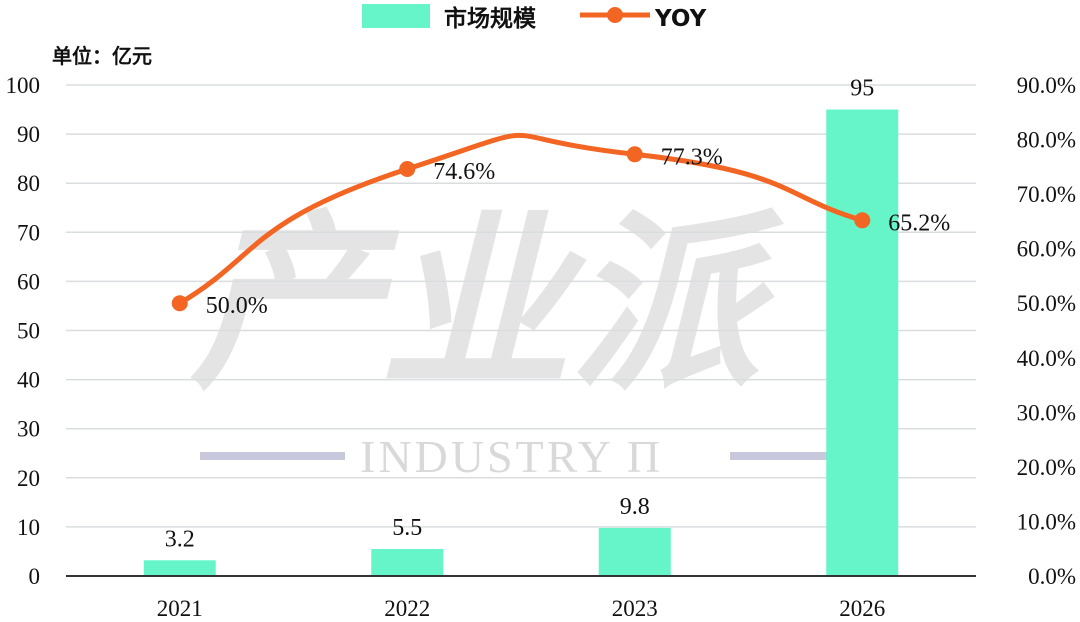 This screenshot has width=1080, height=622. Describe the element at coordinates (1046, 521) in the screenshot. I see `right-tick-label: 10.0%` at that location.